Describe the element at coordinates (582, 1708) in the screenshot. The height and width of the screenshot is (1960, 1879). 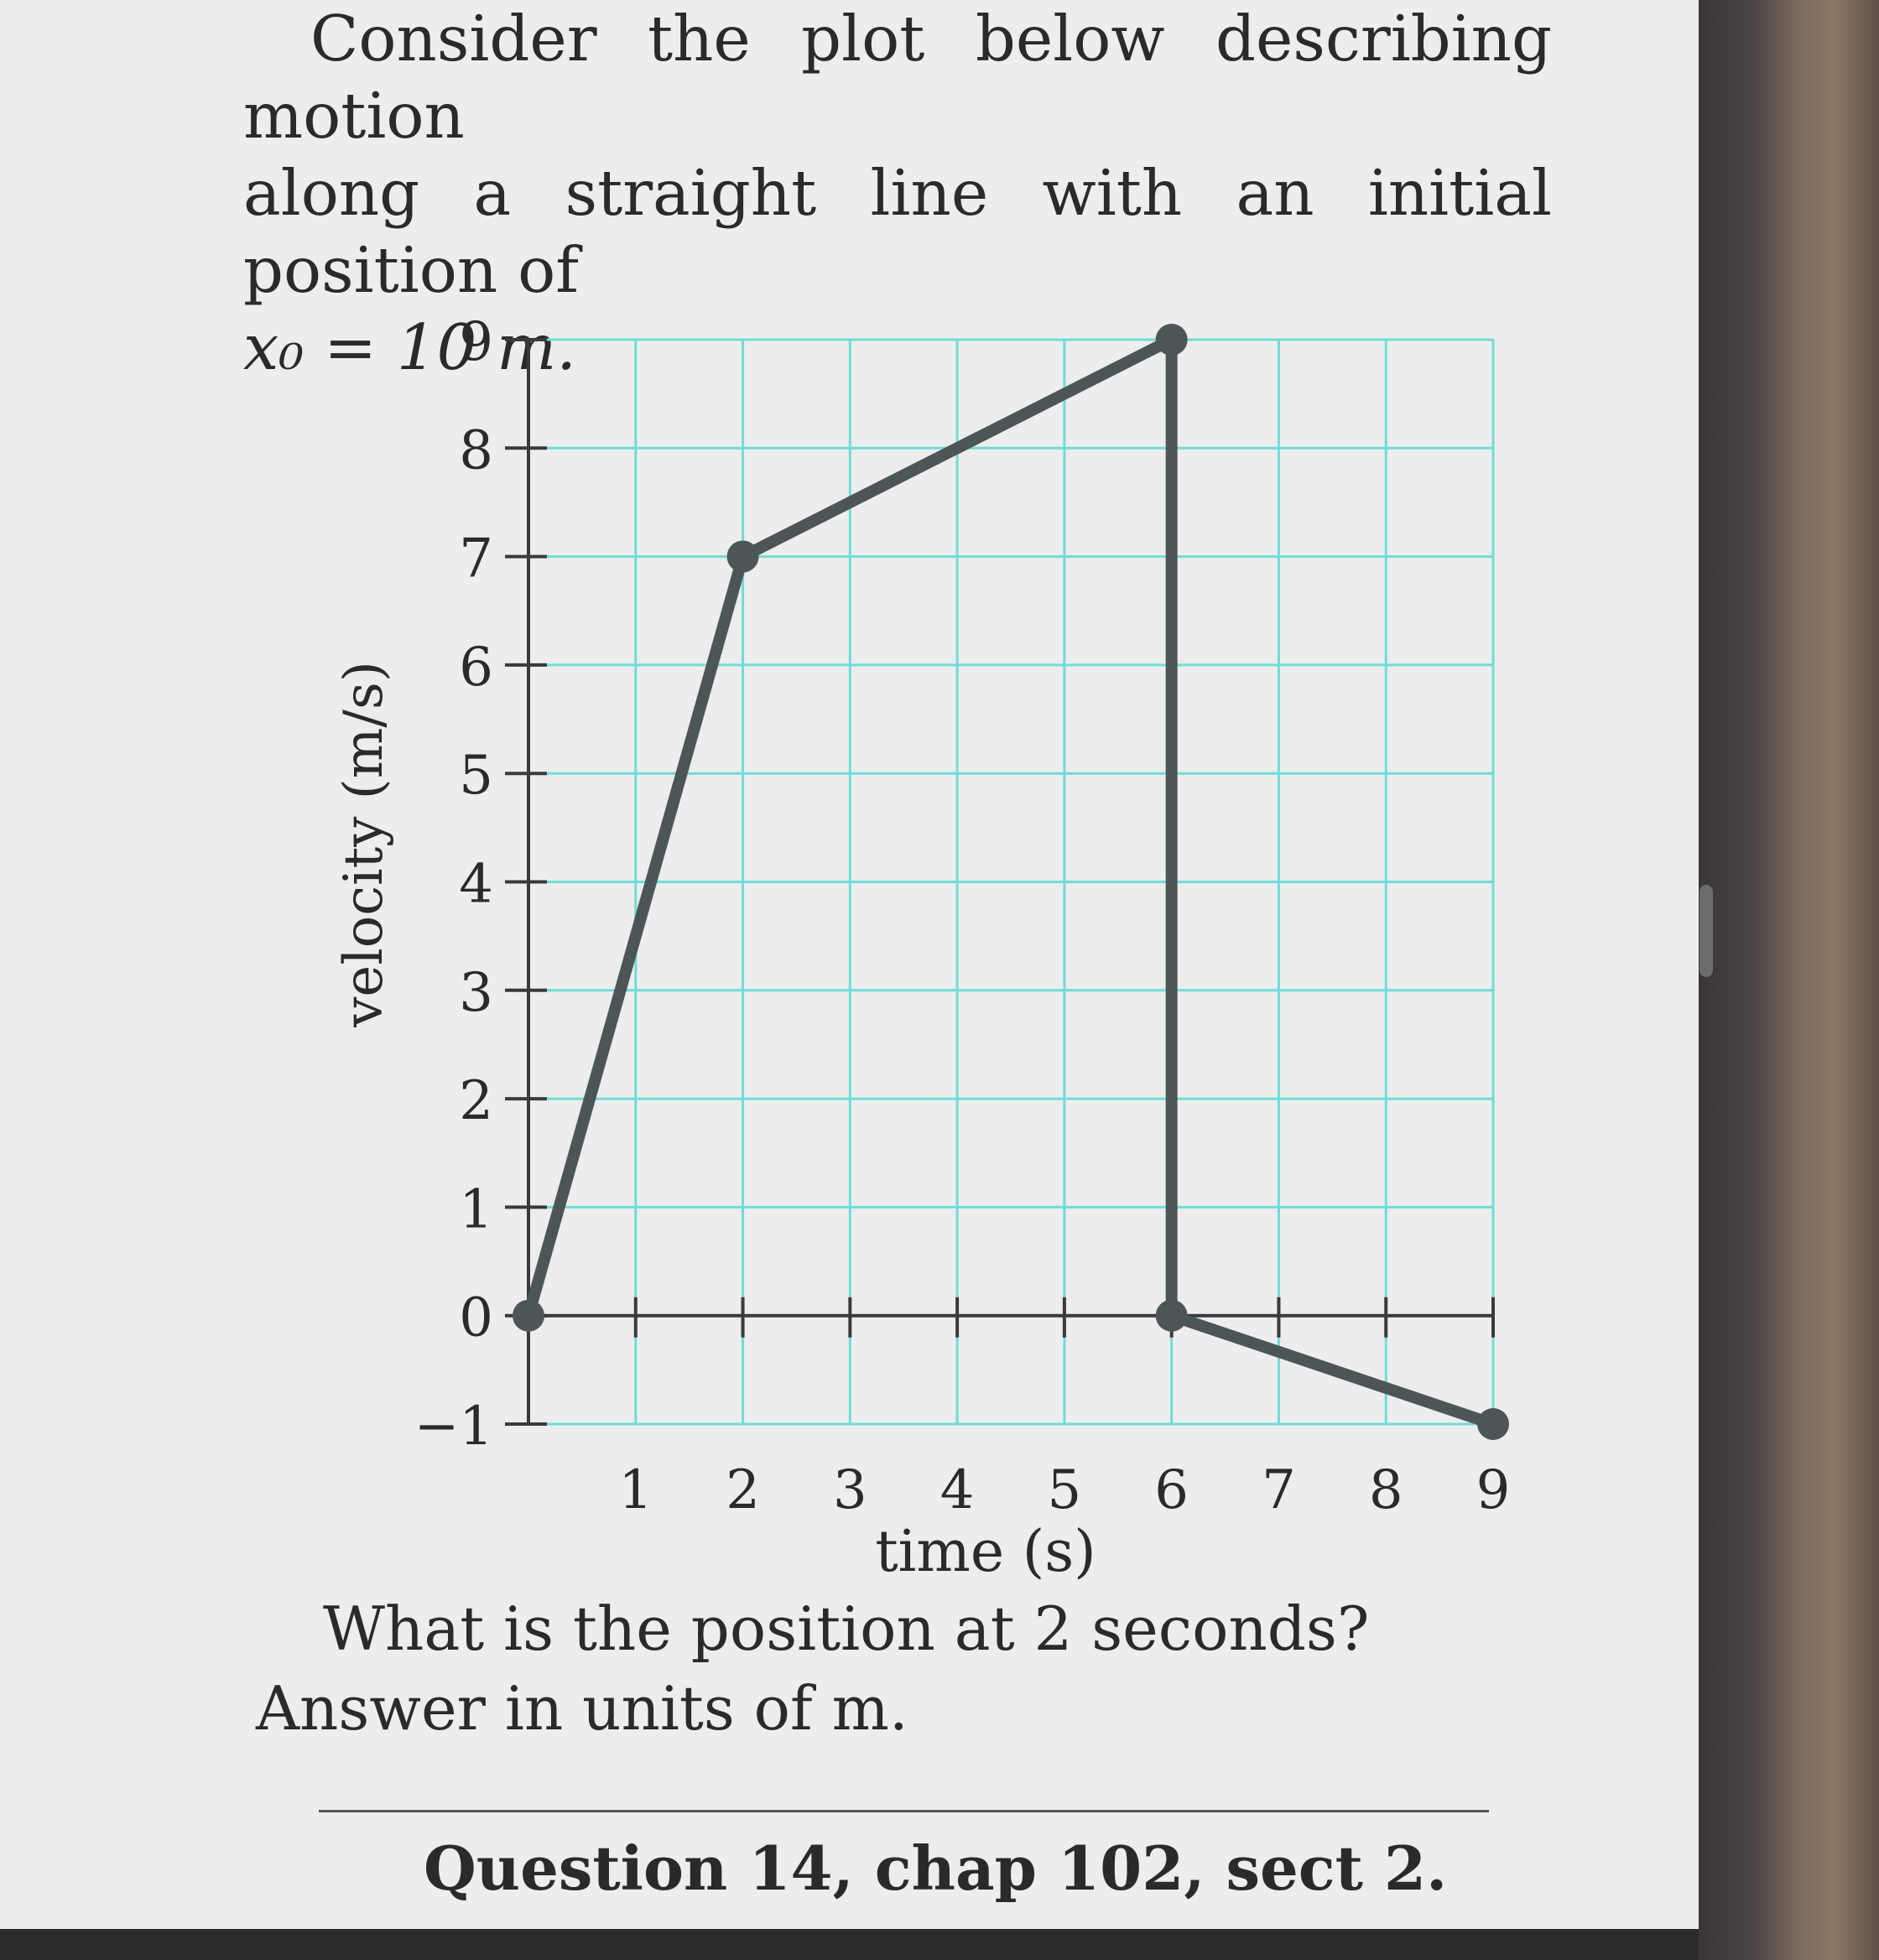
I see `answer-prompt: Answer in units of m.` at that location.